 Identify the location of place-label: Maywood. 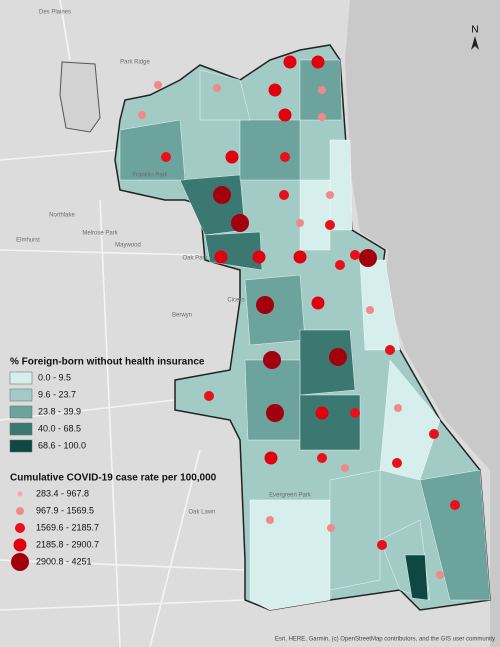
(128, 246).